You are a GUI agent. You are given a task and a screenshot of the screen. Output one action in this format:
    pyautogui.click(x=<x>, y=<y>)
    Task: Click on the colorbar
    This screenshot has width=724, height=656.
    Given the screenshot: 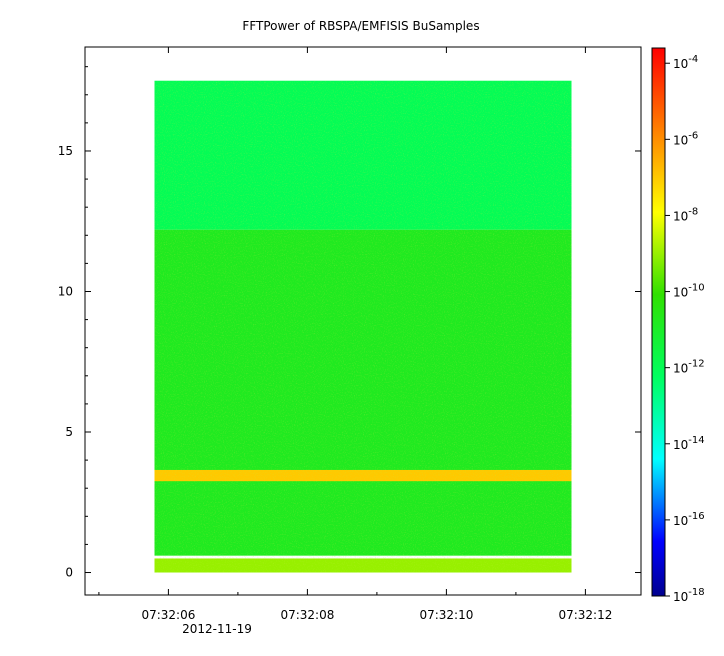 What is the action you would take?
    pyautogui.click(x=658, y=322)
    